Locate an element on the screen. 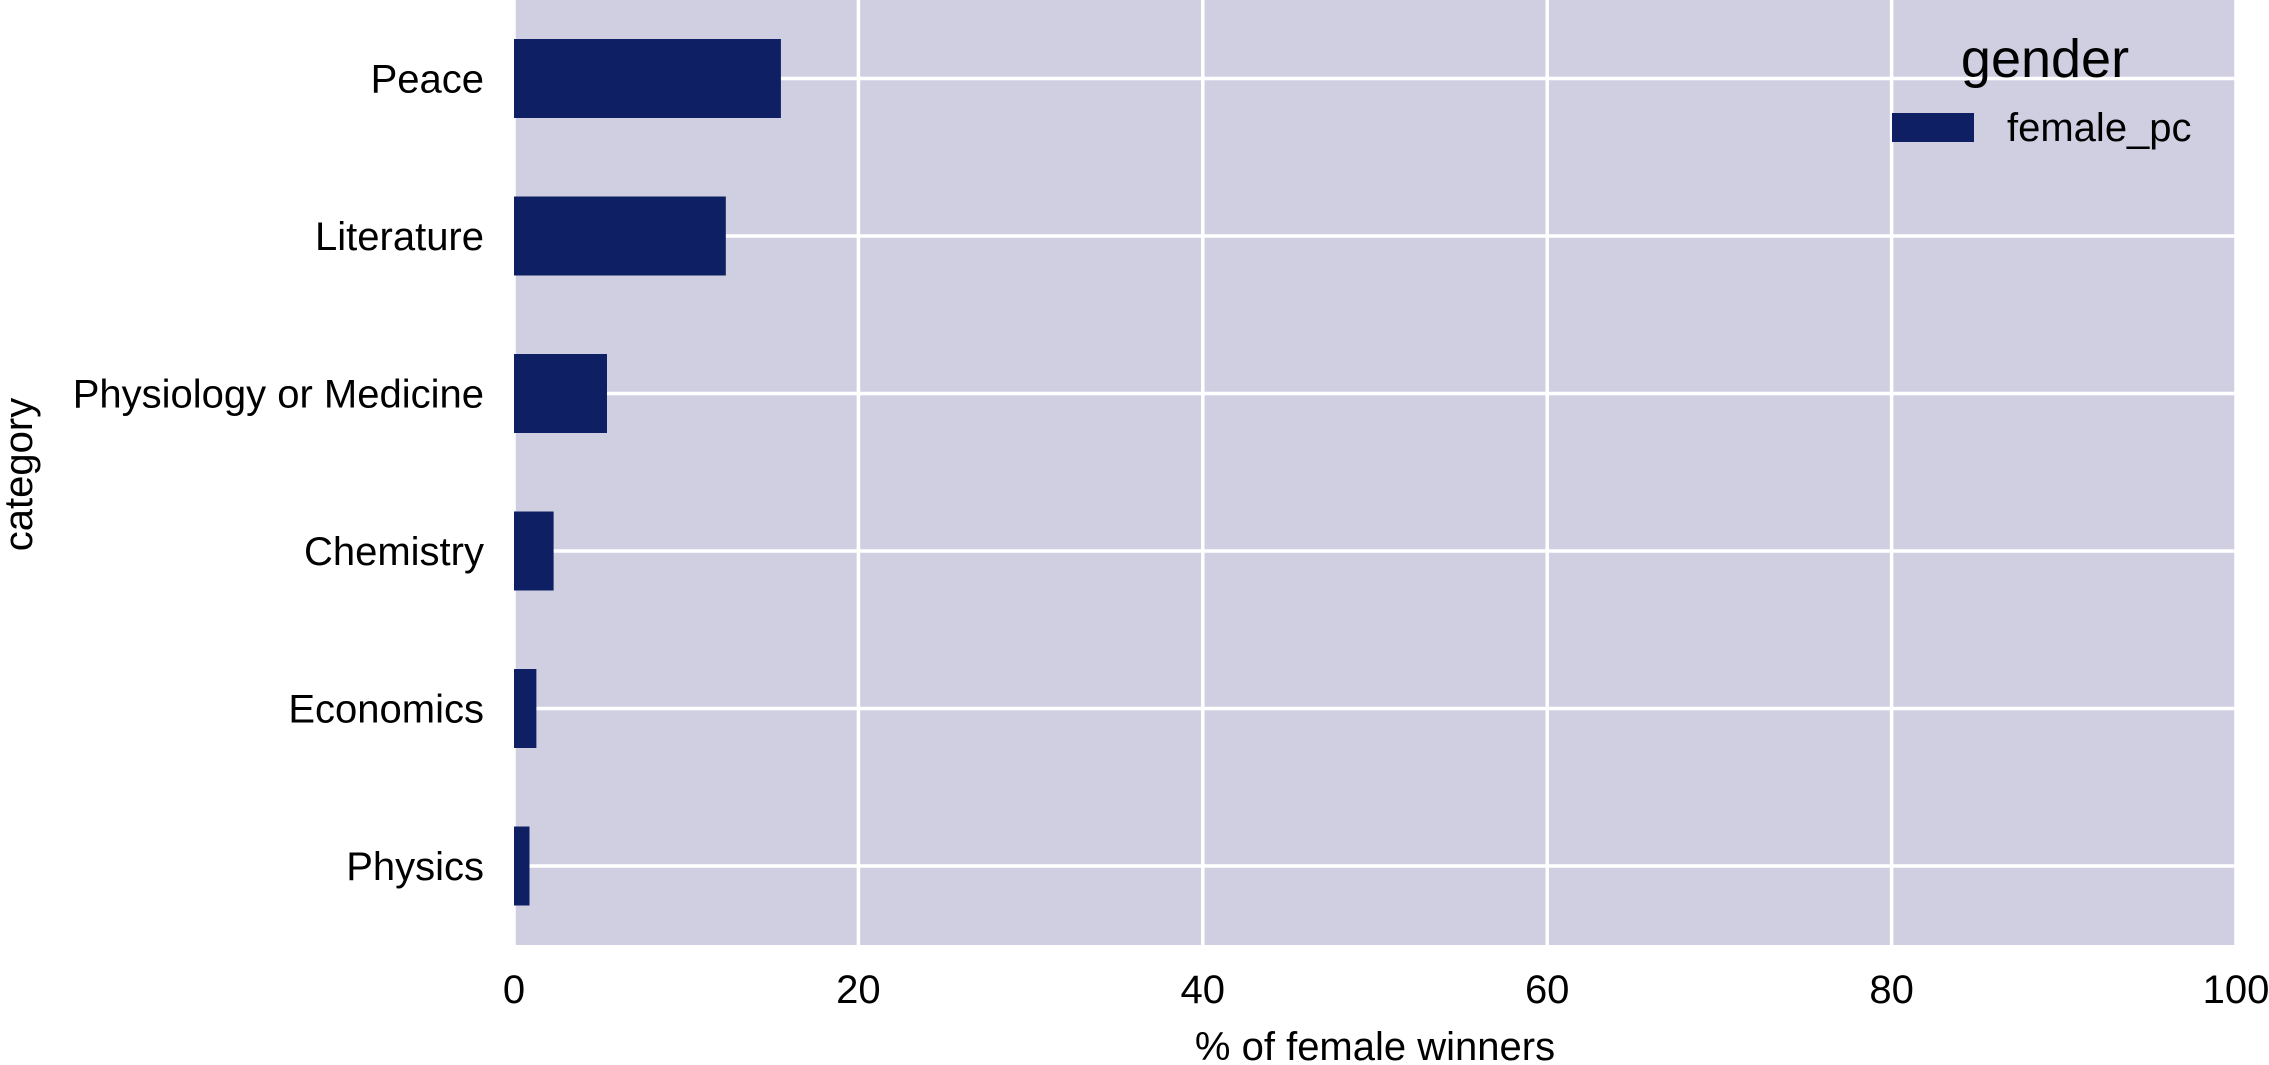 The height and width of the screenshot is (1065, 2269). bar-physics is located at coordinates (522, 866).